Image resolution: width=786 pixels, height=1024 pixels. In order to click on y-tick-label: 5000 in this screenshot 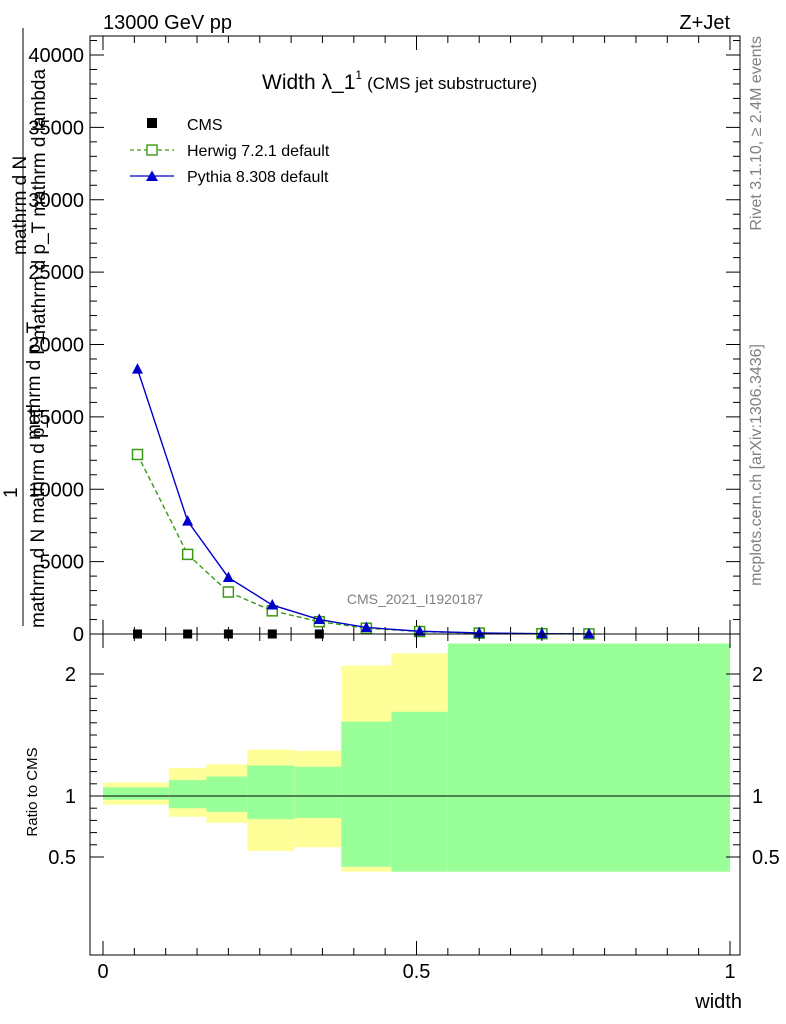, I will do `click(62, 563)`.